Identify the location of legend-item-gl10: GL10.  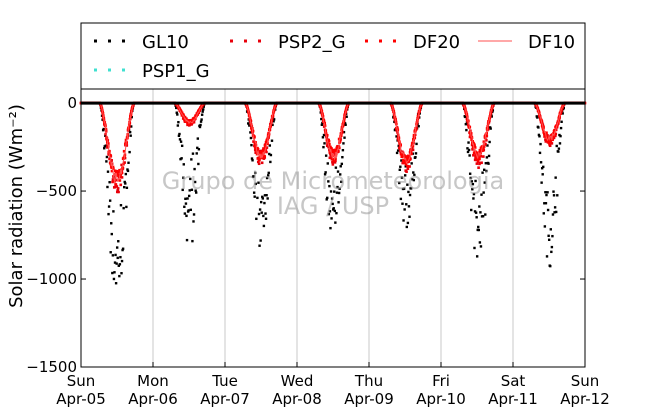
(141, 42).